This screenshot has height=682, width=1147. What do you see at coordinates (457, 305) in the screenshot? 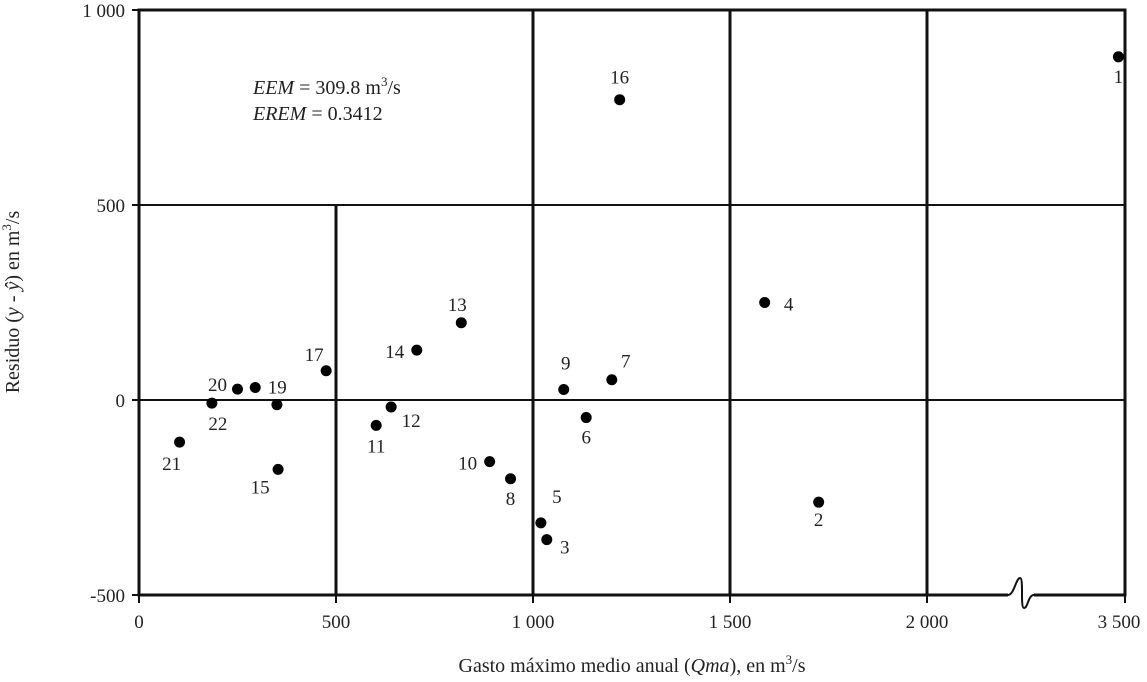
I see `point-label-13: 13` at bounding box center [457, 305].